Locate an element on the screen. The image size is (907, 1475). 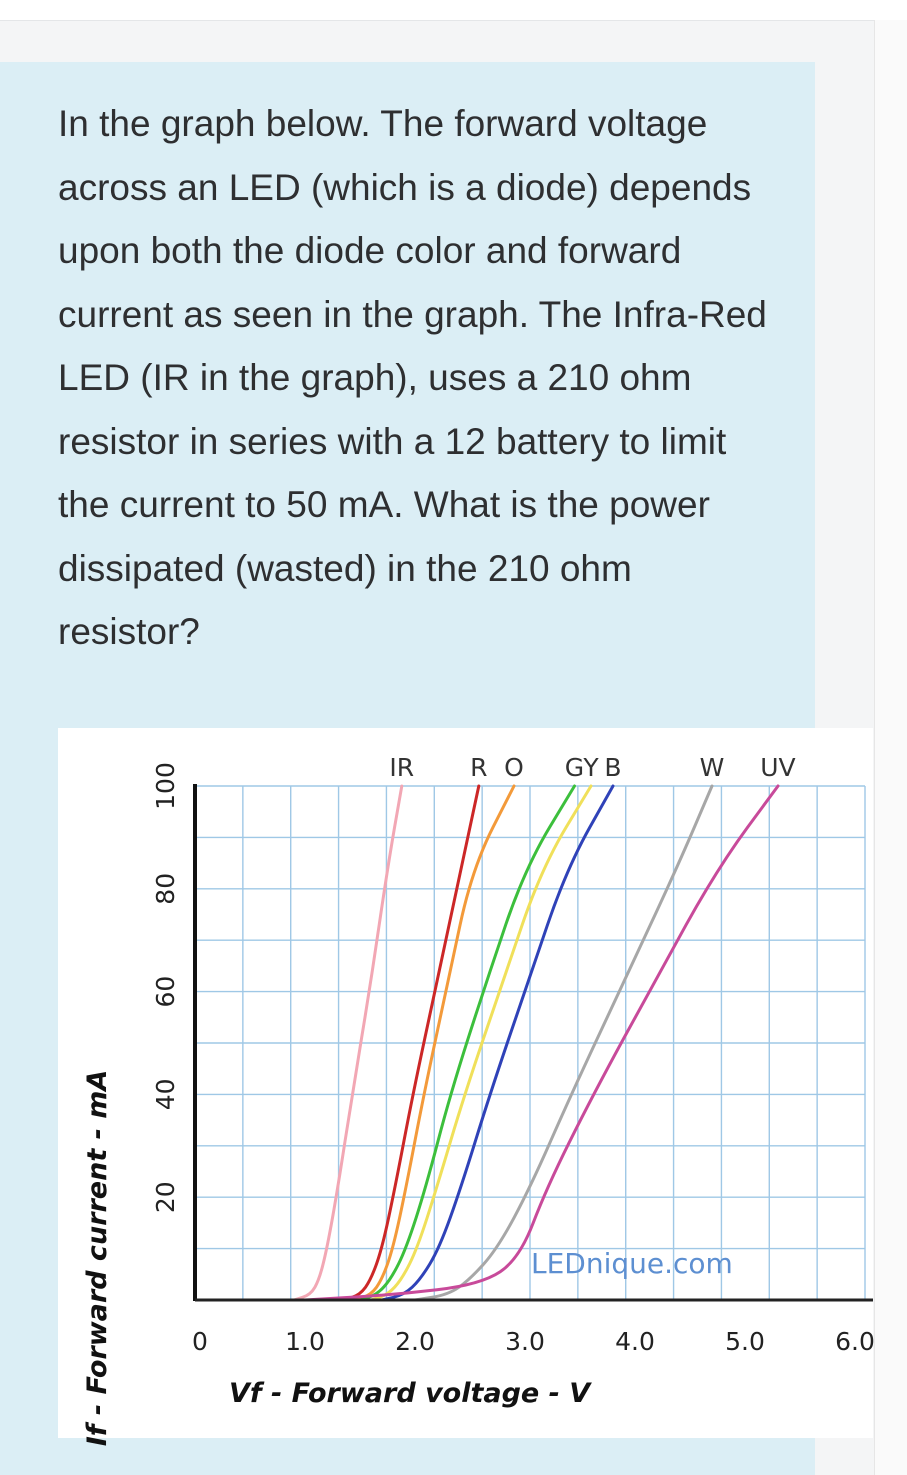
curve-r is located at coordinates (411, 1043).